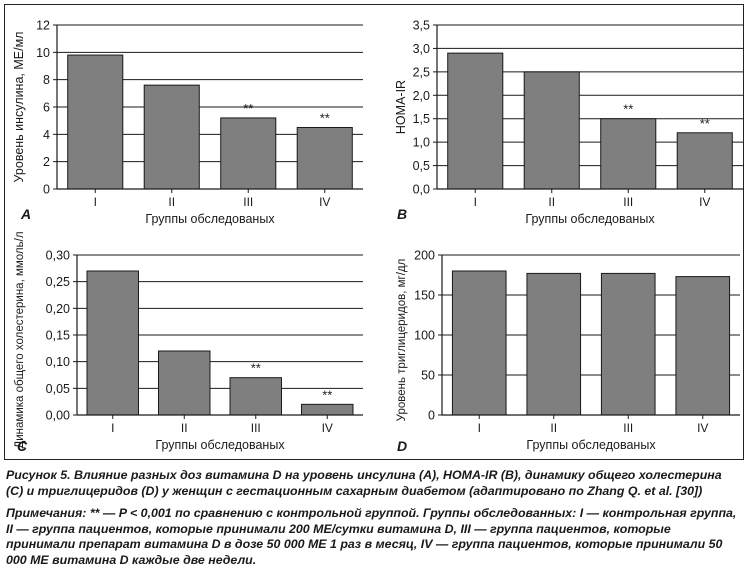 The height and width of the screenshot is (571, 748). Describe the element at coordinates (25, 214) in the screenshot. I see `panel-label: A` at that location.